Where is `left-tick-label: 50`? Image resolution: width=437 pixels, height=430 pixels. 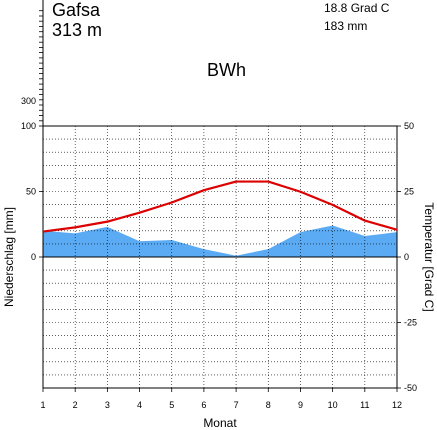
left-tick-label: 50 is located at coordinates (31, 192).